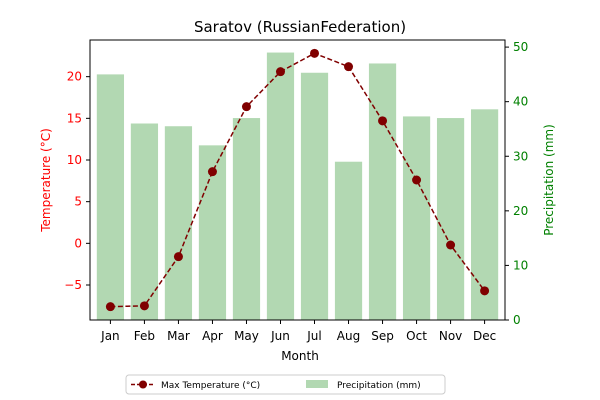 The width and height of the screenshot is (600, 400). I want to click on y-left-tick-label: −5, so click(73, 285).